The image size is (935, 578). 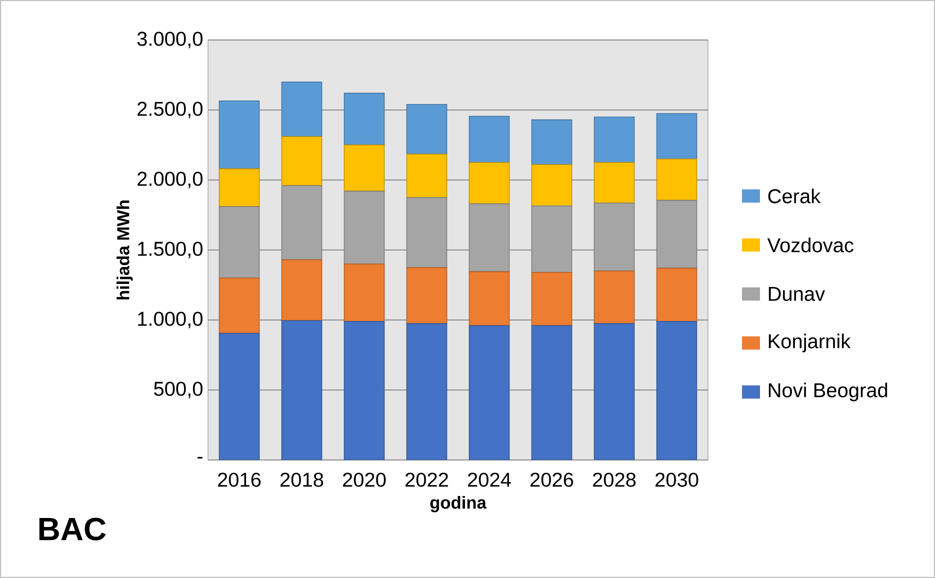 I want to click on x-tick-label: 2024, so click(x=489, y=479).